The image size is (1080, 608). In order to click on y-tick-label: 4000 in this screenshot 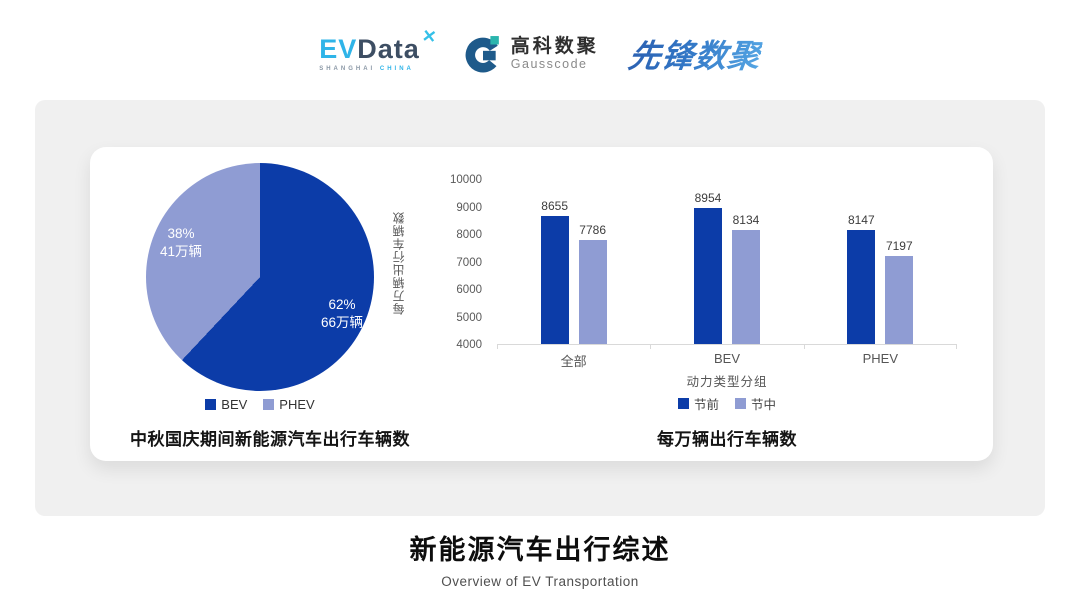, I will do `click(469, 345)`.